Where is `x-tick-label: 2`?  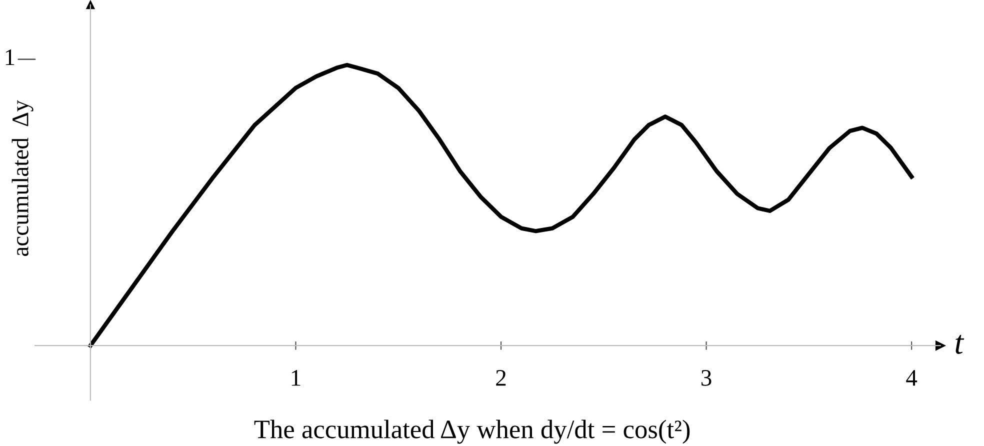 x-tick-label: 2 is located at coordinates (501, 378).